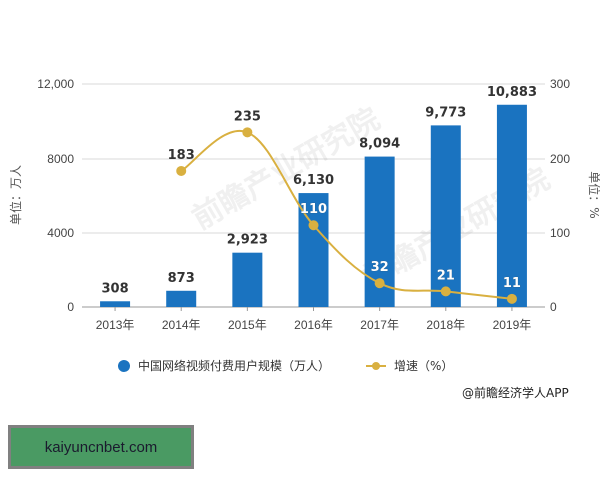 The height and width of the screenshot is (480, 600). I want to click on x-tick-label: 2018年, so click(445, 325).